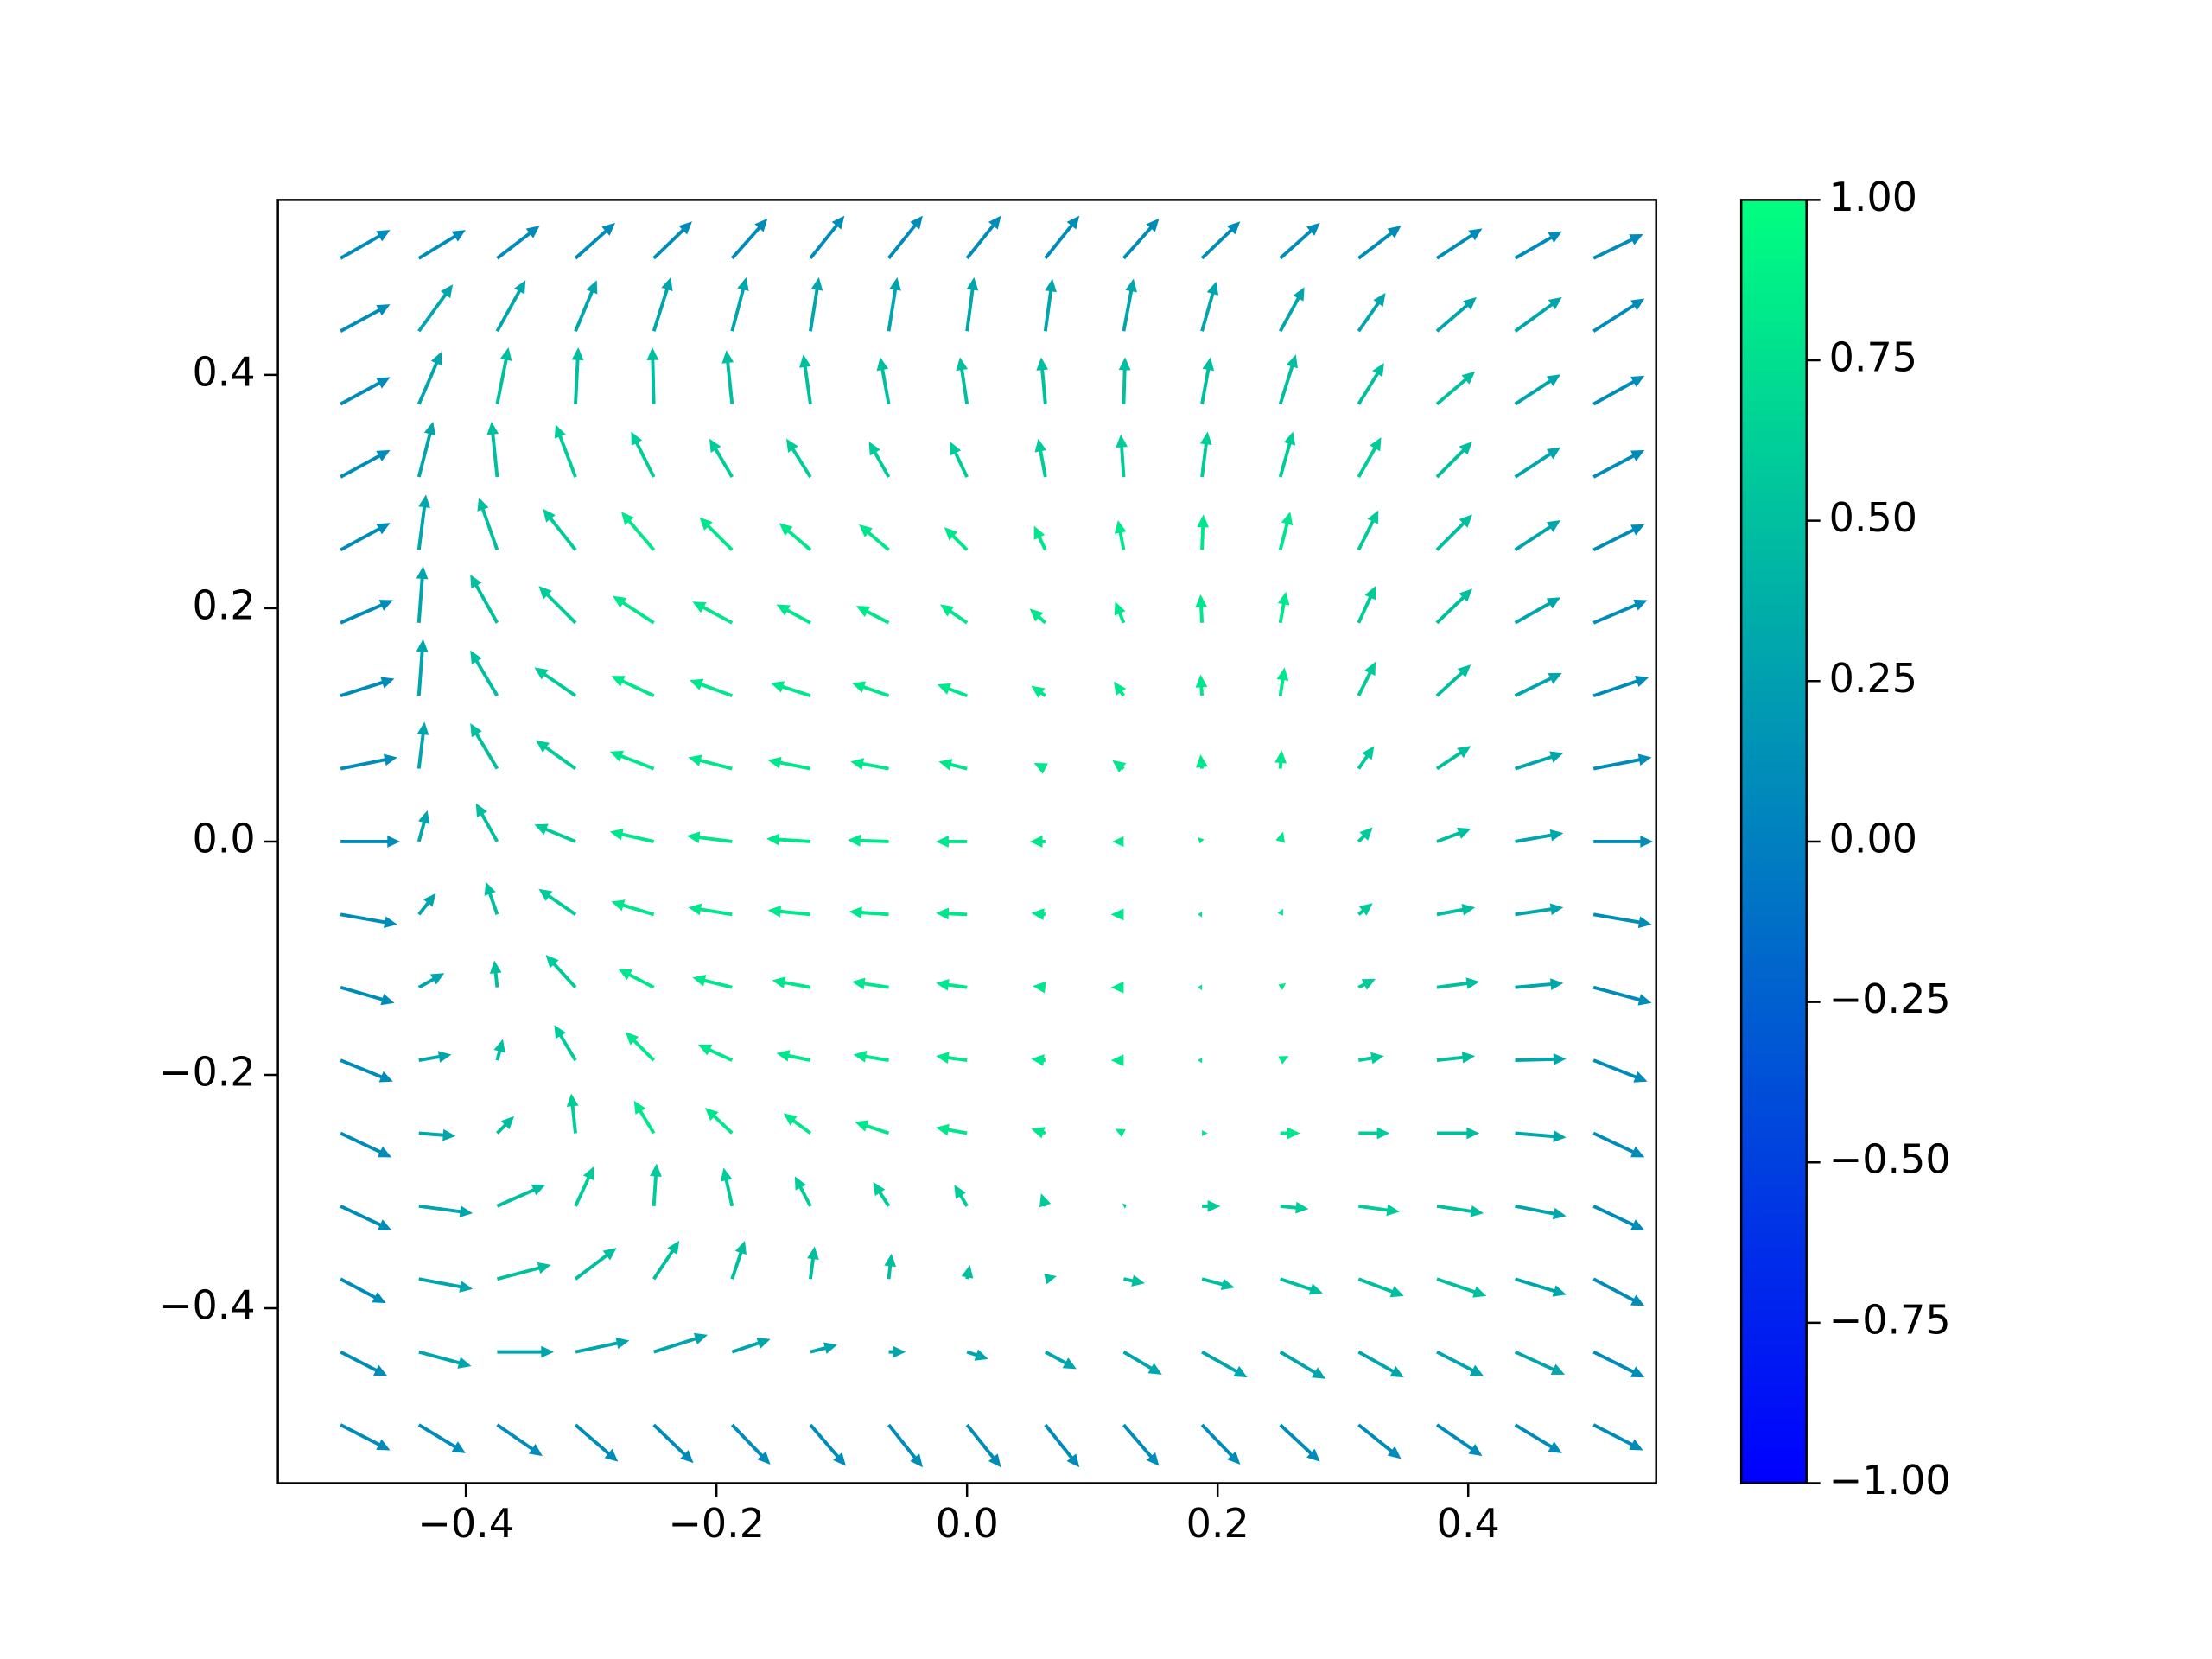 The height and width of the screenshot is (1659, 2212). I want to click on x-tick-label: 0.0, so click(967, 1523).